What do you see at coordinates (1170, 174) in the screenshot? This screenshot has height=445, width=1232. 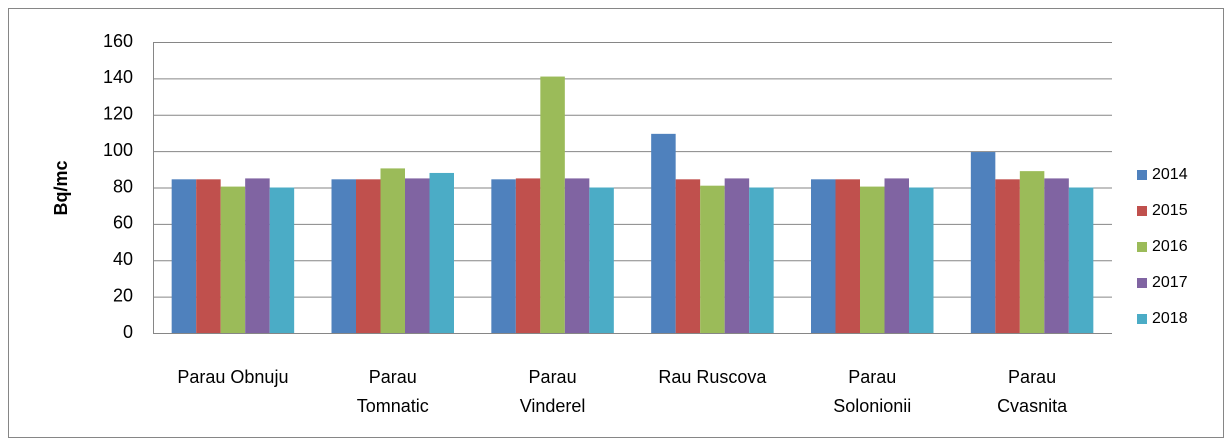 I see `legend-label: 2014` at bounding box center [1170, 174].